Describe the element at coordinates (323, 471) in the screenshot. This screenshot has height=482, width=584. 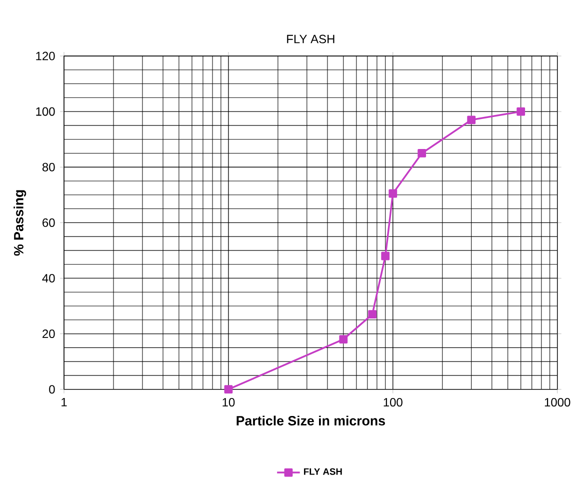
I see `legend-label: FLY ASH` at that location.